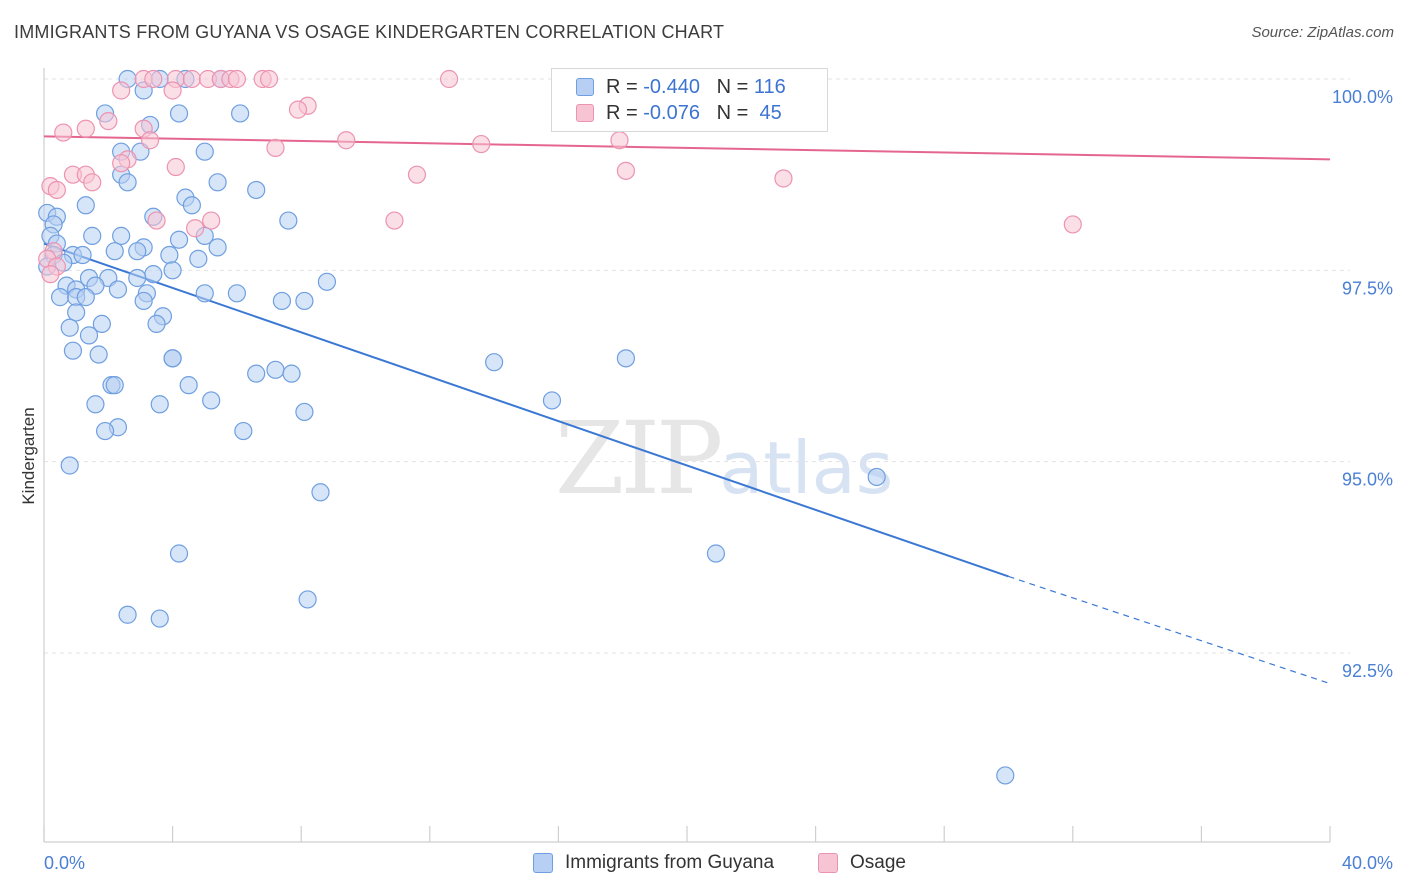  I want to click on legend-row-guyana: R = -0.440 N = 116, so click(681, 87).